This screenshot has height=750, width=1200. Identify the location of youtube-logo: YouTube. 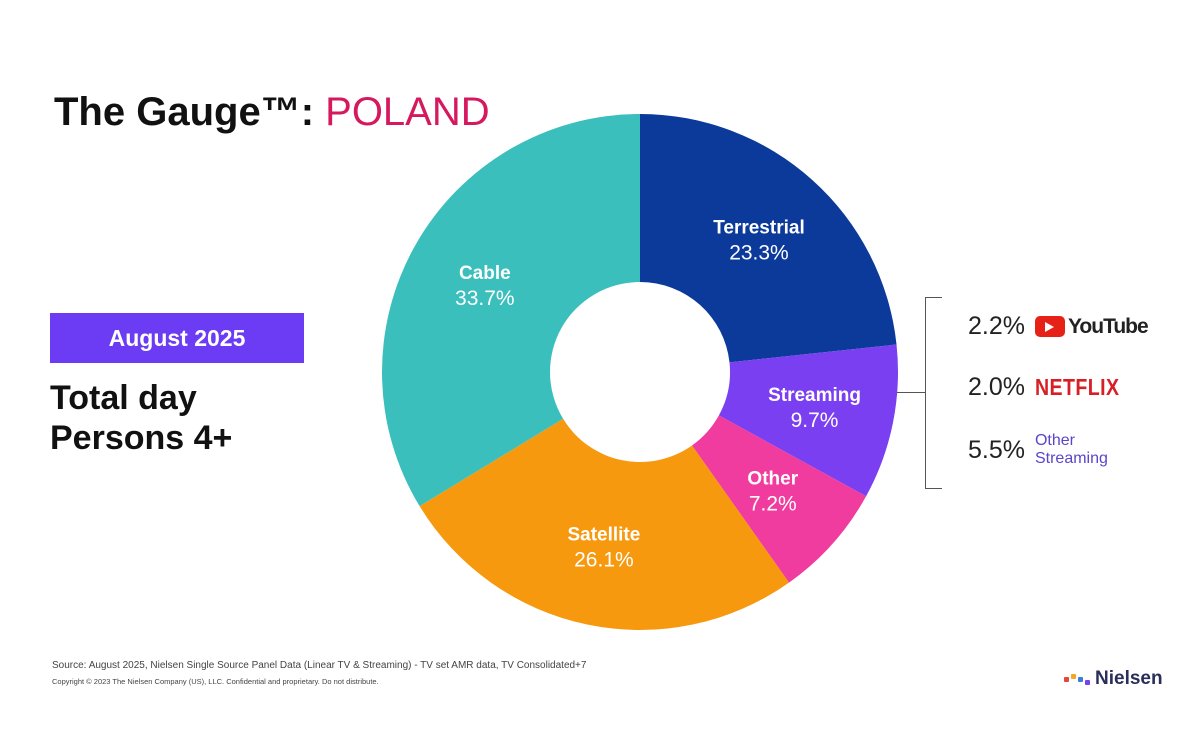
(1091, 326).